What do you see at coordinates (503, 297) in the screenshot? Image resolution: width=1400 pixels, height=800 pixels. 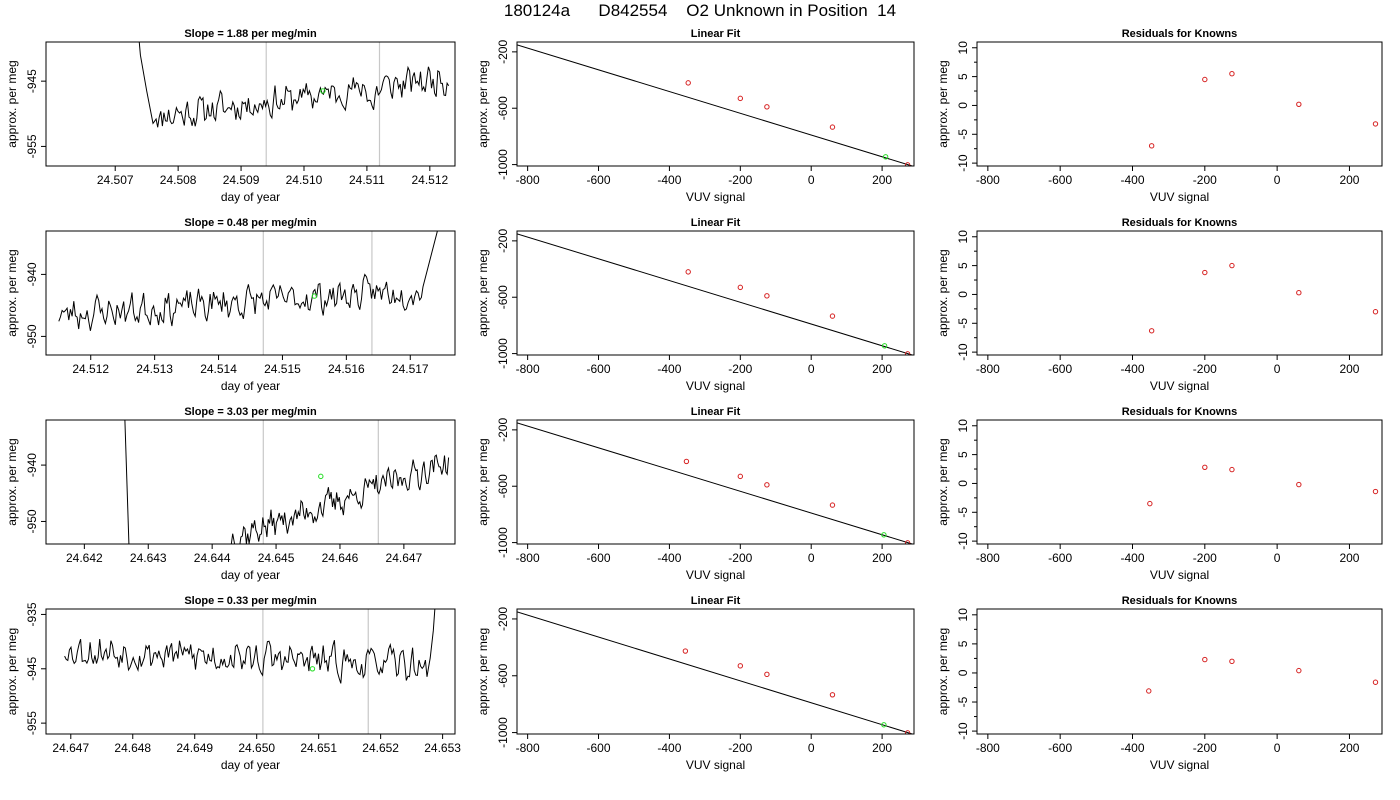 I see `y-tick-label: -600` at bounding box center [503, 297].